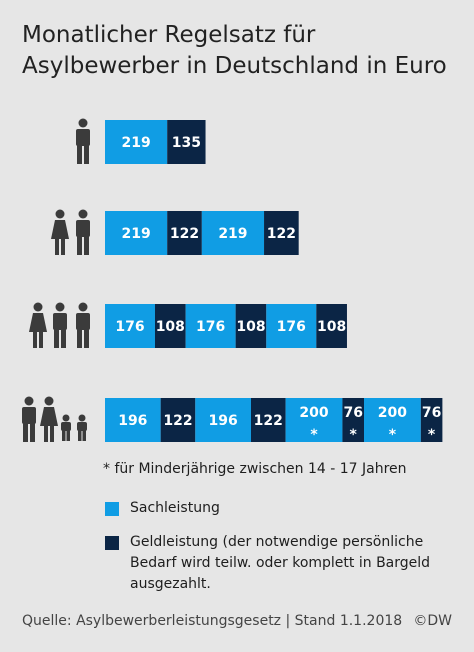 This screenshot has width=474, height=652. I want to click on credit: ©DW, so click(432, 621).